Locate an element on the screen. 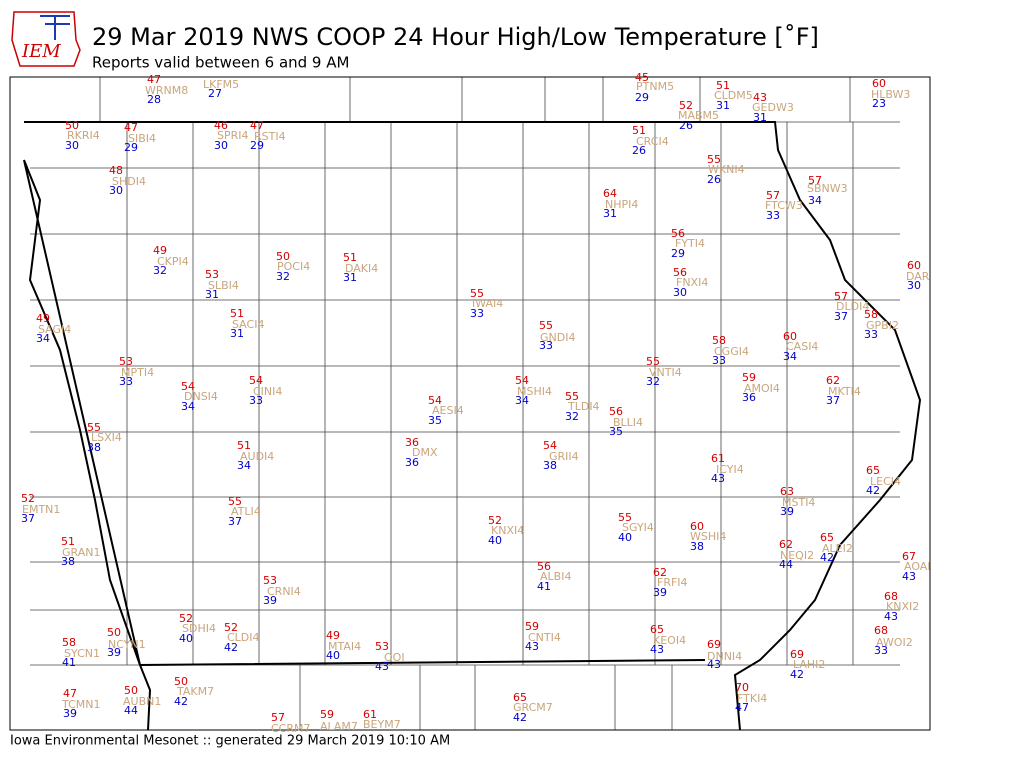 This screenshot has width=1024, height=768. station-id: OOI is located at coordinates (394, 657).